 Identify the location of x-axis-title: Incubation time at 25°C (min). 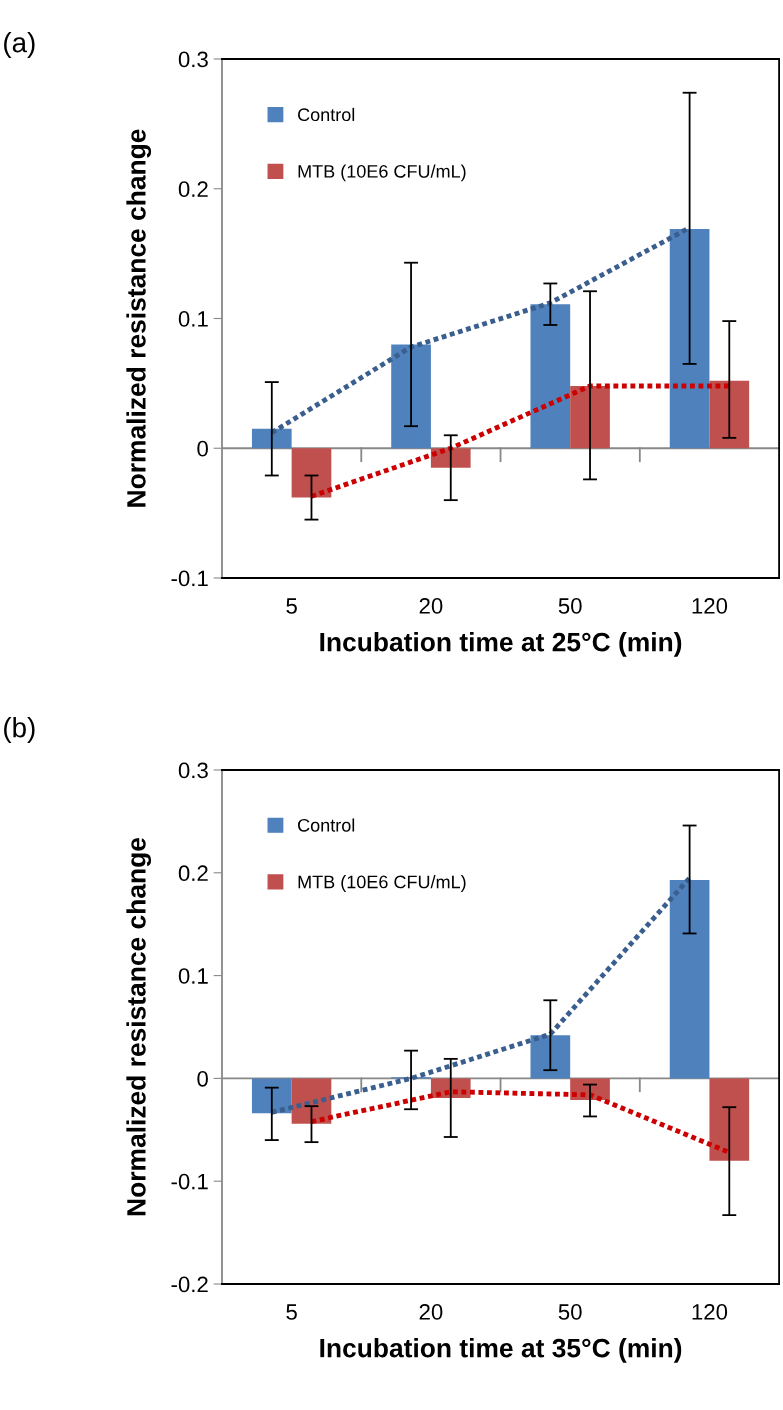
(501, 644).